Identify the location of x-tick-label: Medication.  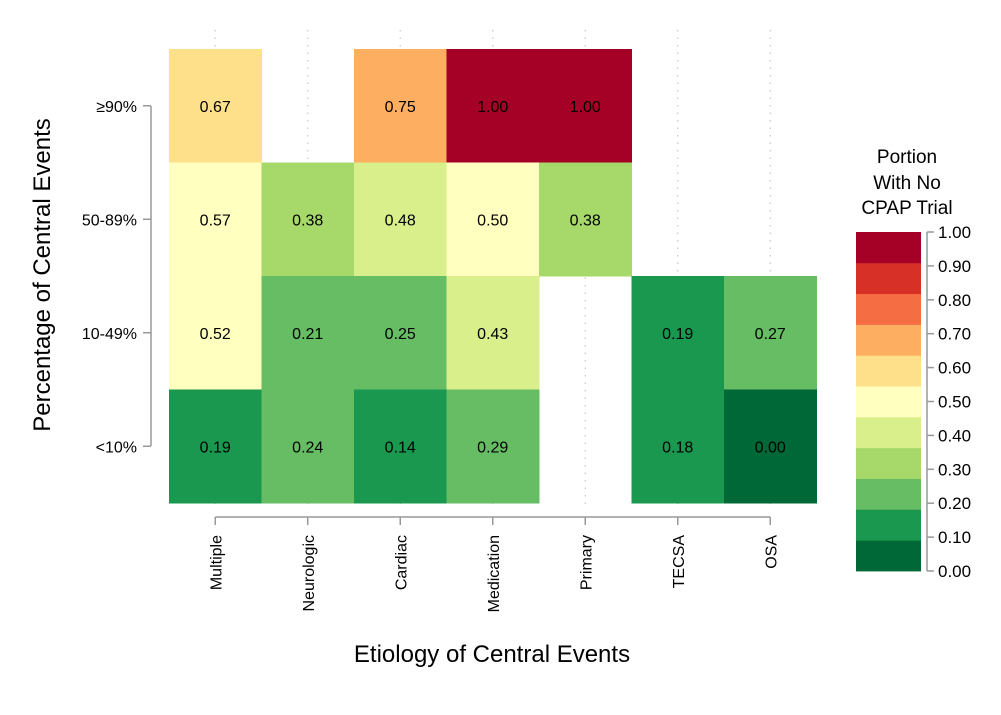
(494, 573).